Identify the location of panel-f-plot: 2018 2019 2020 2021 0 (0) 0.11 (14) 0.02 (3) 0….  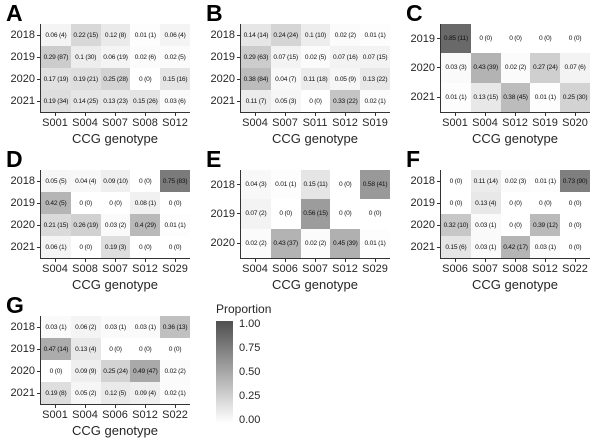
(500, 231).